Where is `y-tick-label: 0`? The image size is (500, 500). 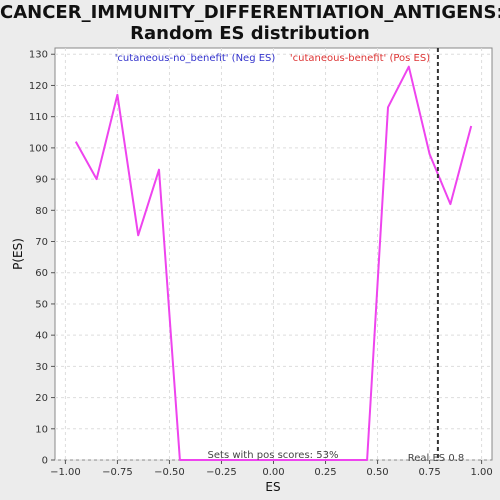
y-tick-label: 0 is located at coordinates (45, 461).